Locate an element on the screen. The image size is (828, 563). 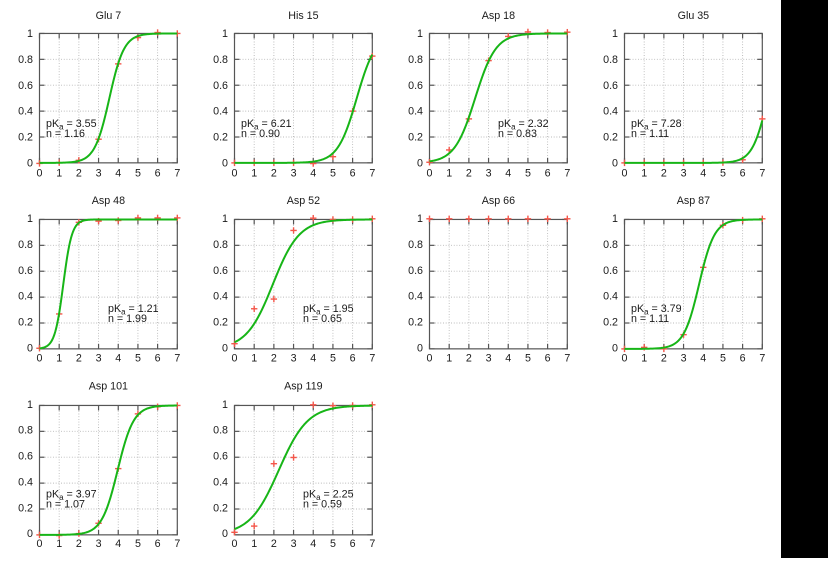
svg-text: pKa = 2.32 is located at coordinates (523, 125).